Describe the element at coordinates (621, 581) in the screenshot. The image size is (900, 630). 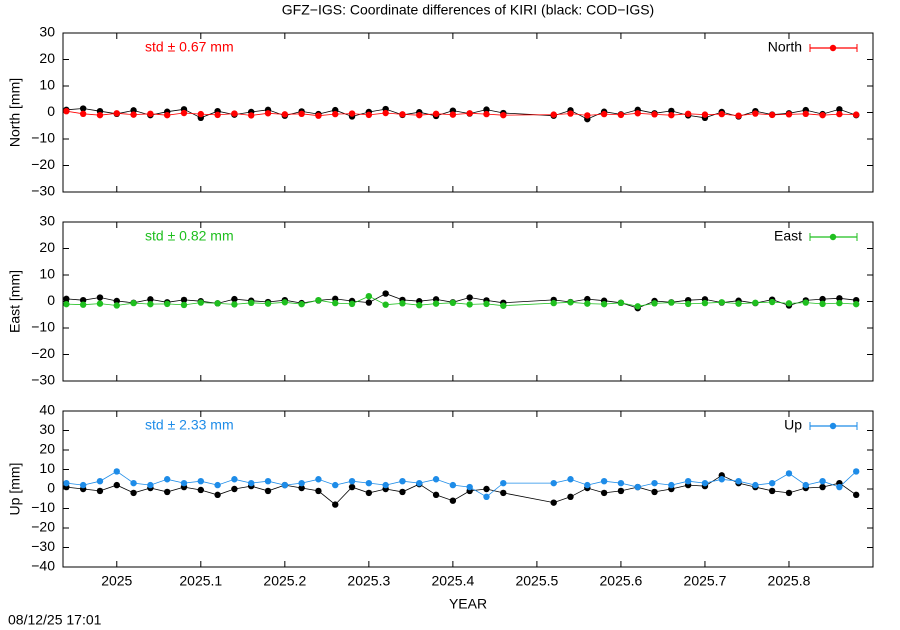
I see `x-tick-label: 2025.6` at that location.